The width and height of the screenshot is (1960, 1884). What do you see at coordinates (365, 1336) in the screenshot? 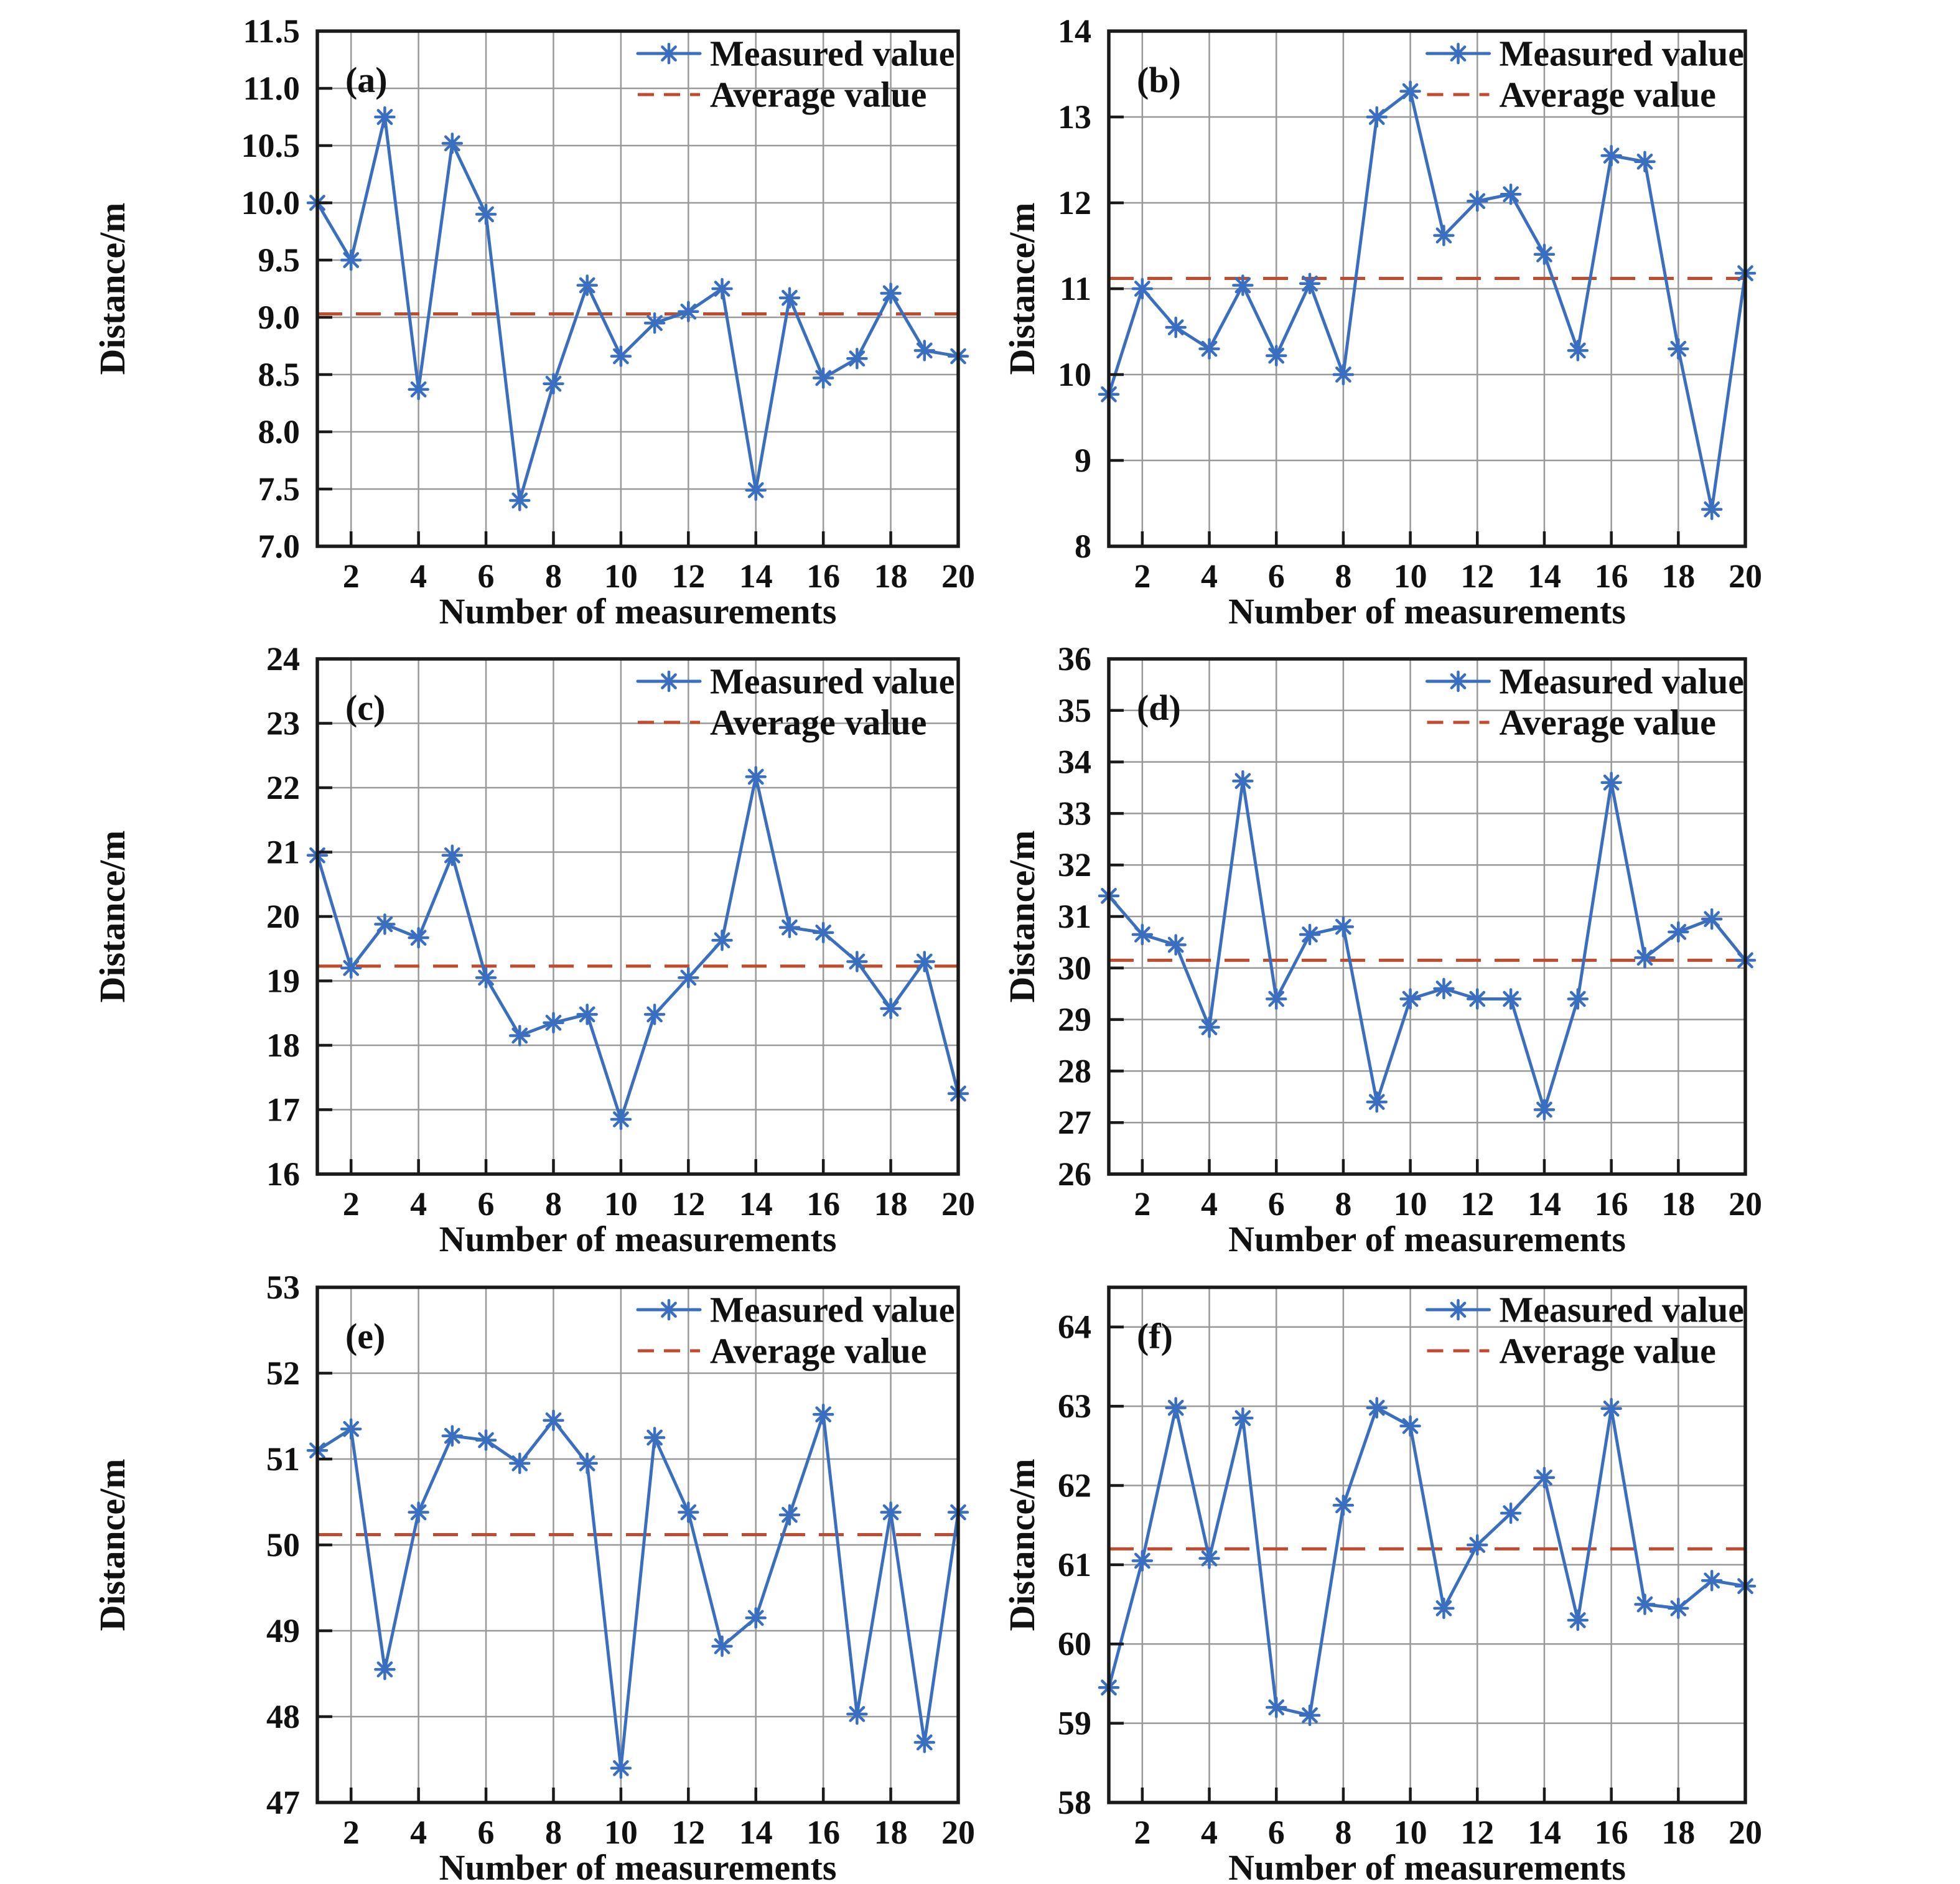
I see `panel-tag: (e)` at bounding box center [365, 1336].